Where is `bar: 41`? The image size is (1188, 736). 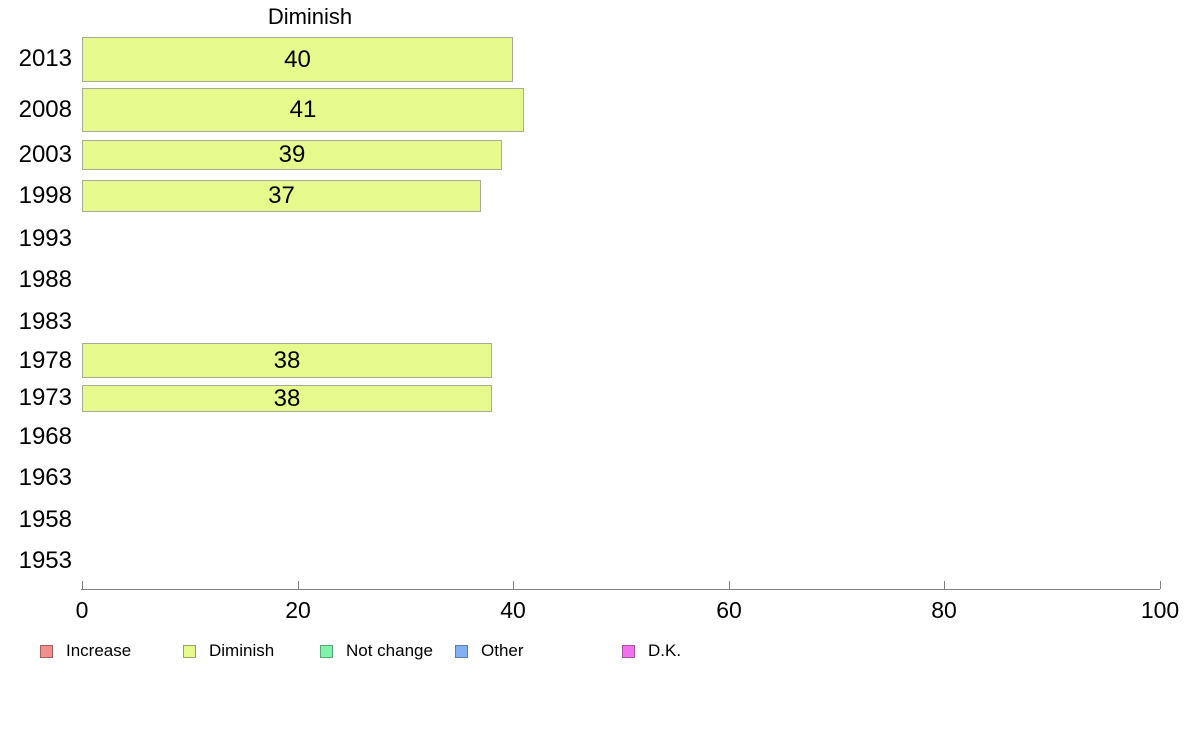
bar: 41 is located at coordinates (303, 110).